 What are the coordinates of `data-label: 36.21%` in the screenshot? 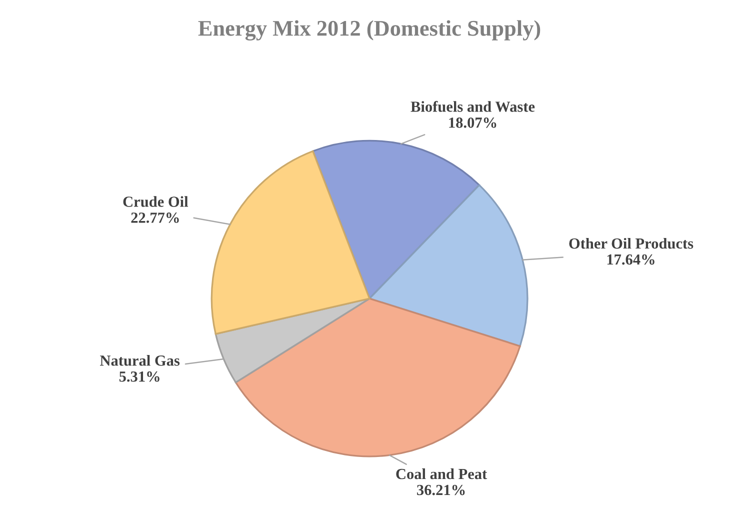 It's located at (441, 490).